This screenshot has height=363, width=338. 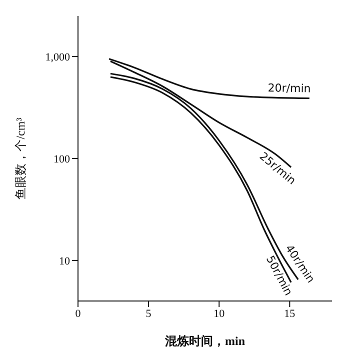 I want to click on y-tick-label: 100, so click(x=62, y=159).